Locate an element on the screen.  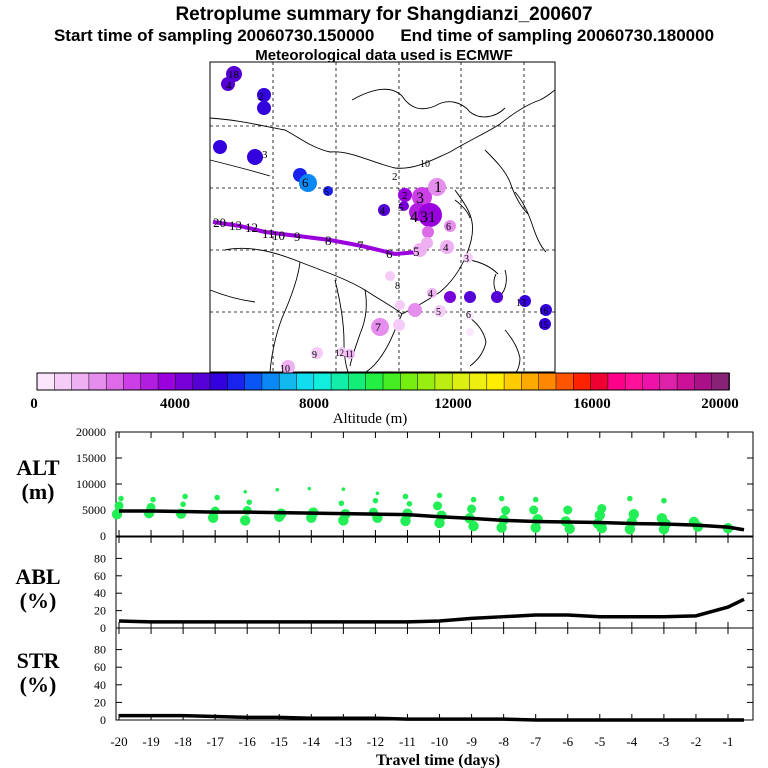
path-label: 20 is located at coordinates (219, 222).